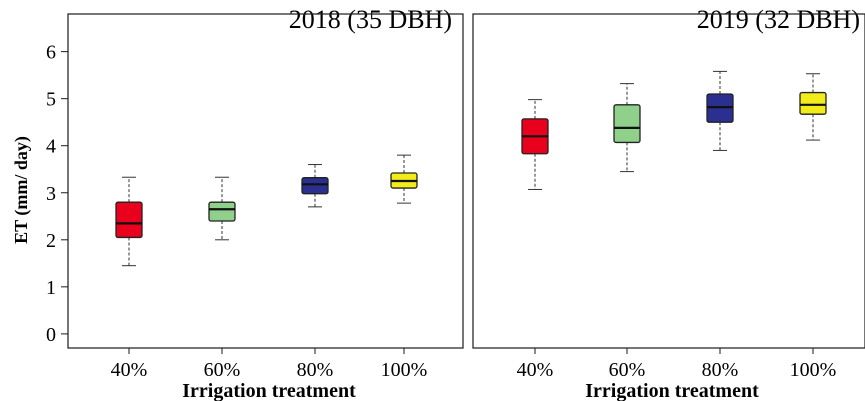  I want to click on box-100pct, so click(813, 103).